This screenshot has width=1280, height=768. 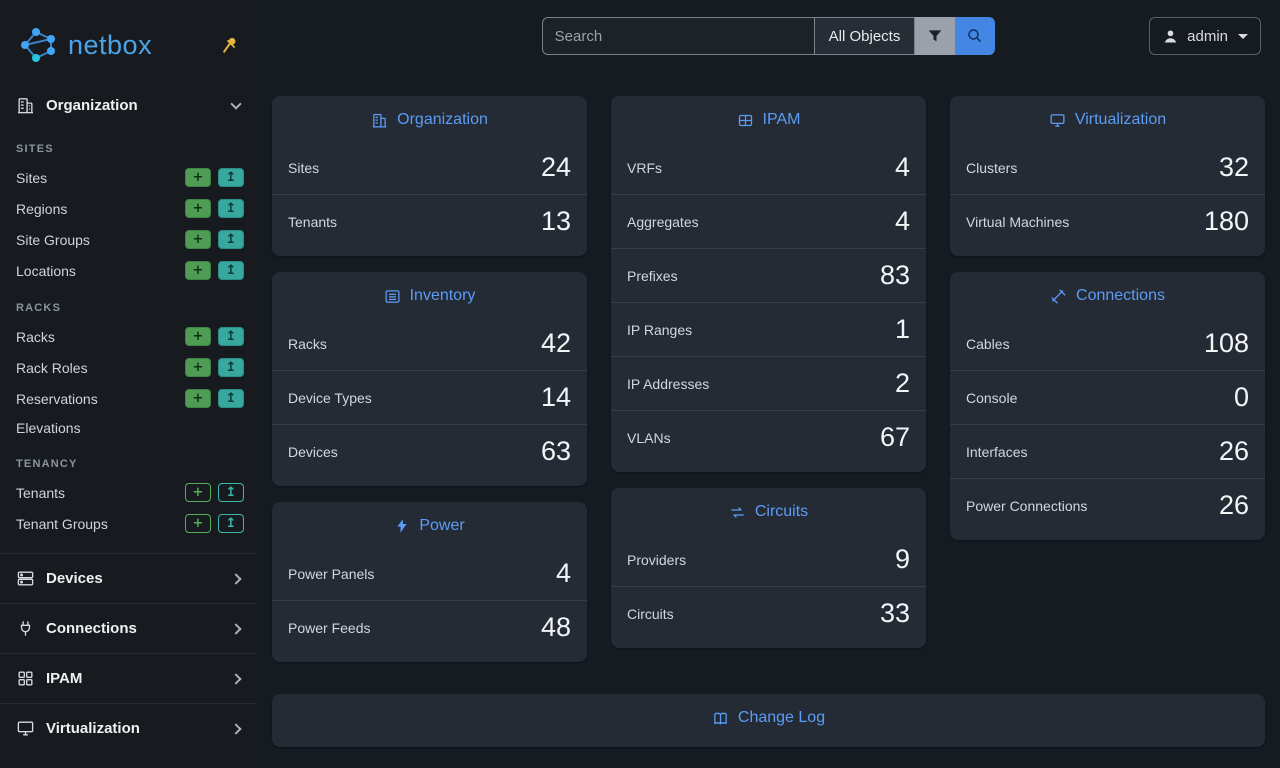 What do you see at coordinates (128, 336) in the screenshot?
I see `sidebar-item-racks: Racks + ↥` at bounding box center [128, 336].